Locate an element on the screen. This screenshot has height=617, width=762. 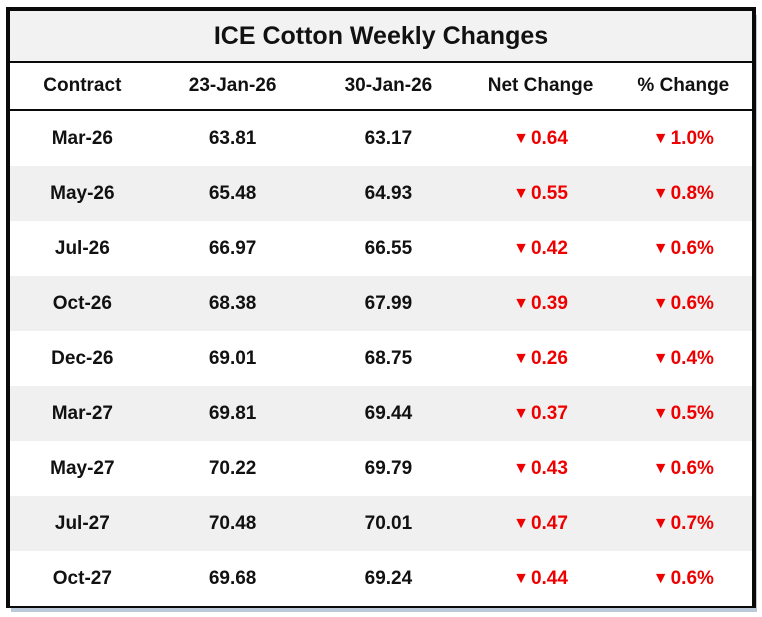
pct-change-cell: ▼ 0.5% is located at coordinates (683, 414).